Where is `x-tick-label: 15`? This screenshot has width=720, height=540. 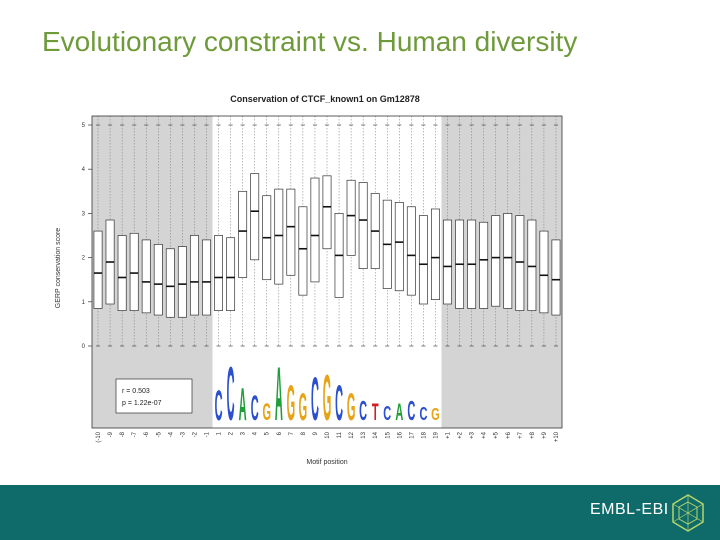 x-tick-label: 15 is located at coordinates (388, 434).